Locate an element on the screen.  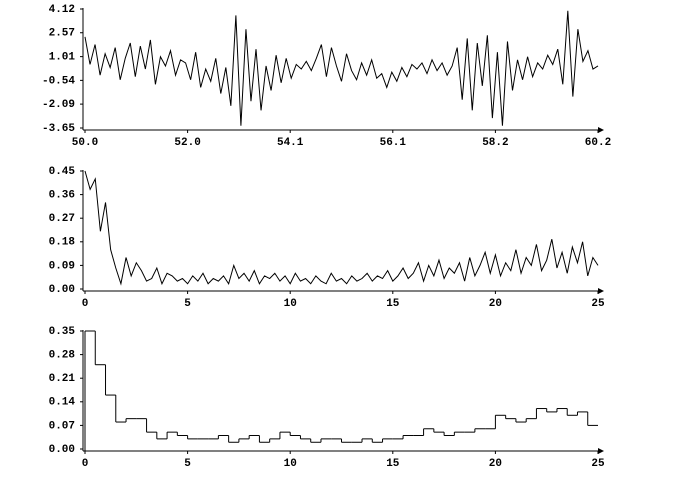
y-tick-label: 0.18 is located at coordinates (62, 243).